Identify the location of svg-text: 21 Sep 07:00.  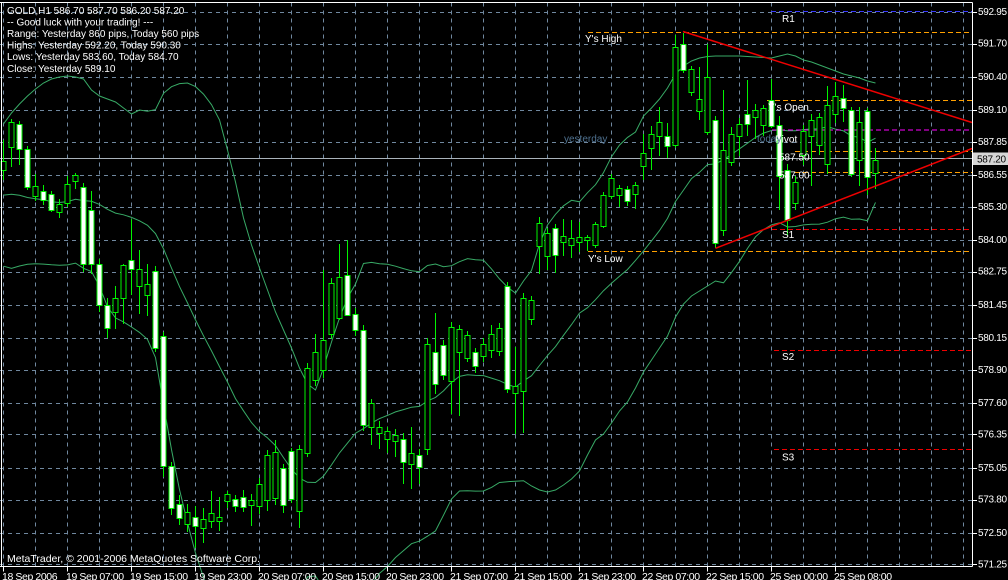
(479, 575).